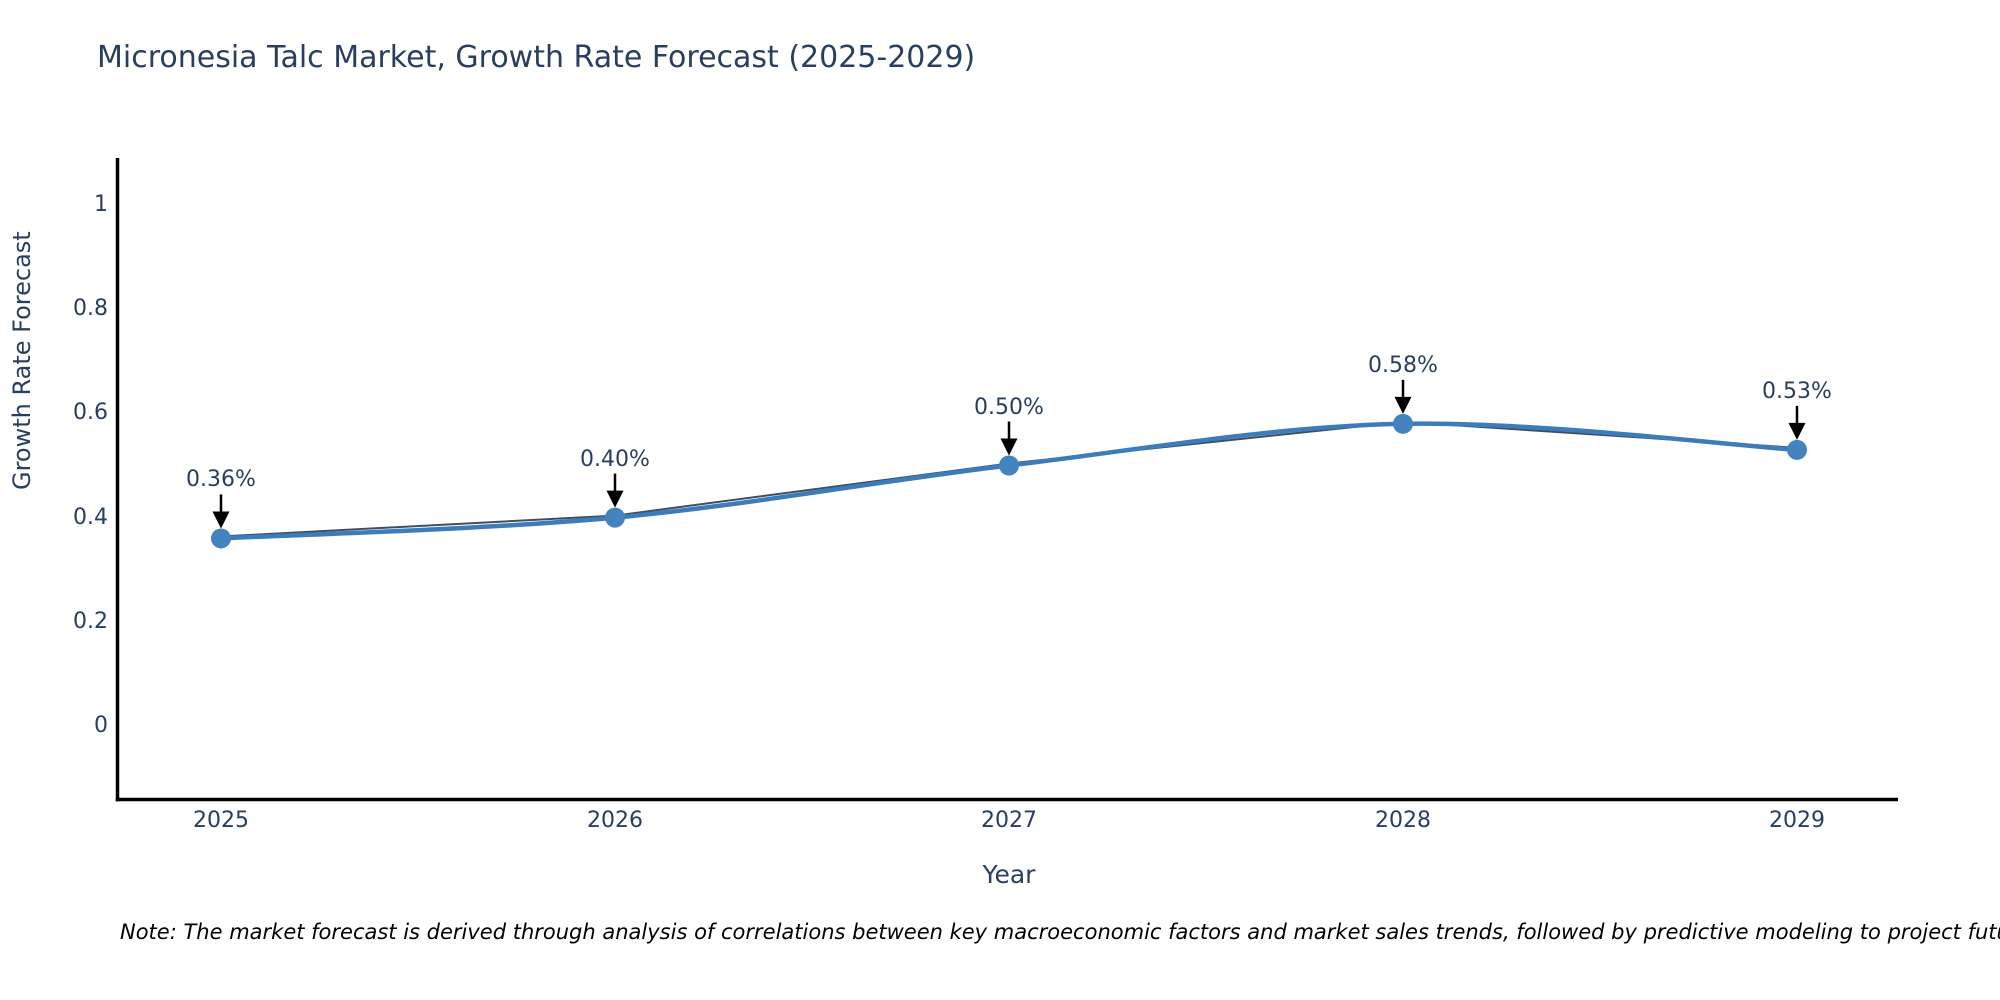 The image size is (2000, 1000). Describe the element at coordinates (1797, 820) in the screenshot. I see `x-tick-label: 2029` at that location.